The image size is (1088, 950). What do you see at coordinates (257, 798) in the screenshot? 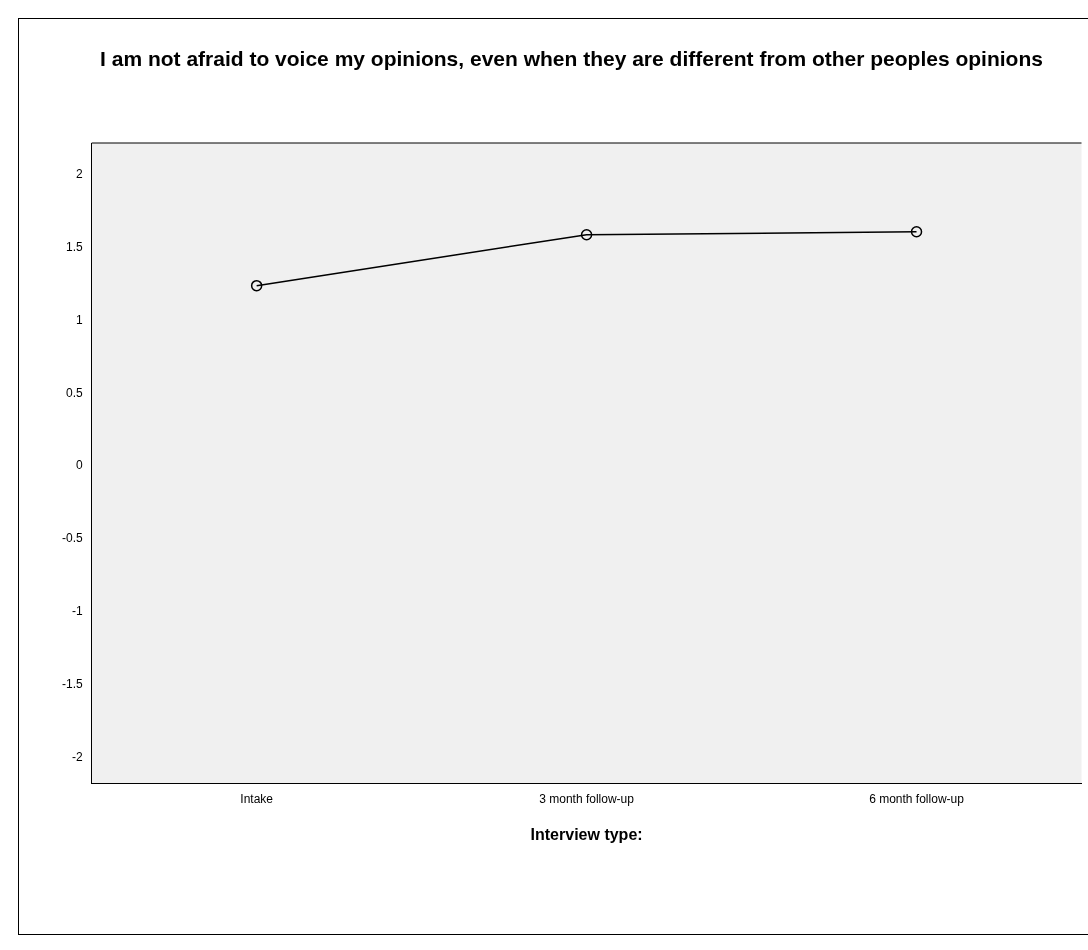
I see `x-tick-label: Intake` at bounding box center [257, 798].